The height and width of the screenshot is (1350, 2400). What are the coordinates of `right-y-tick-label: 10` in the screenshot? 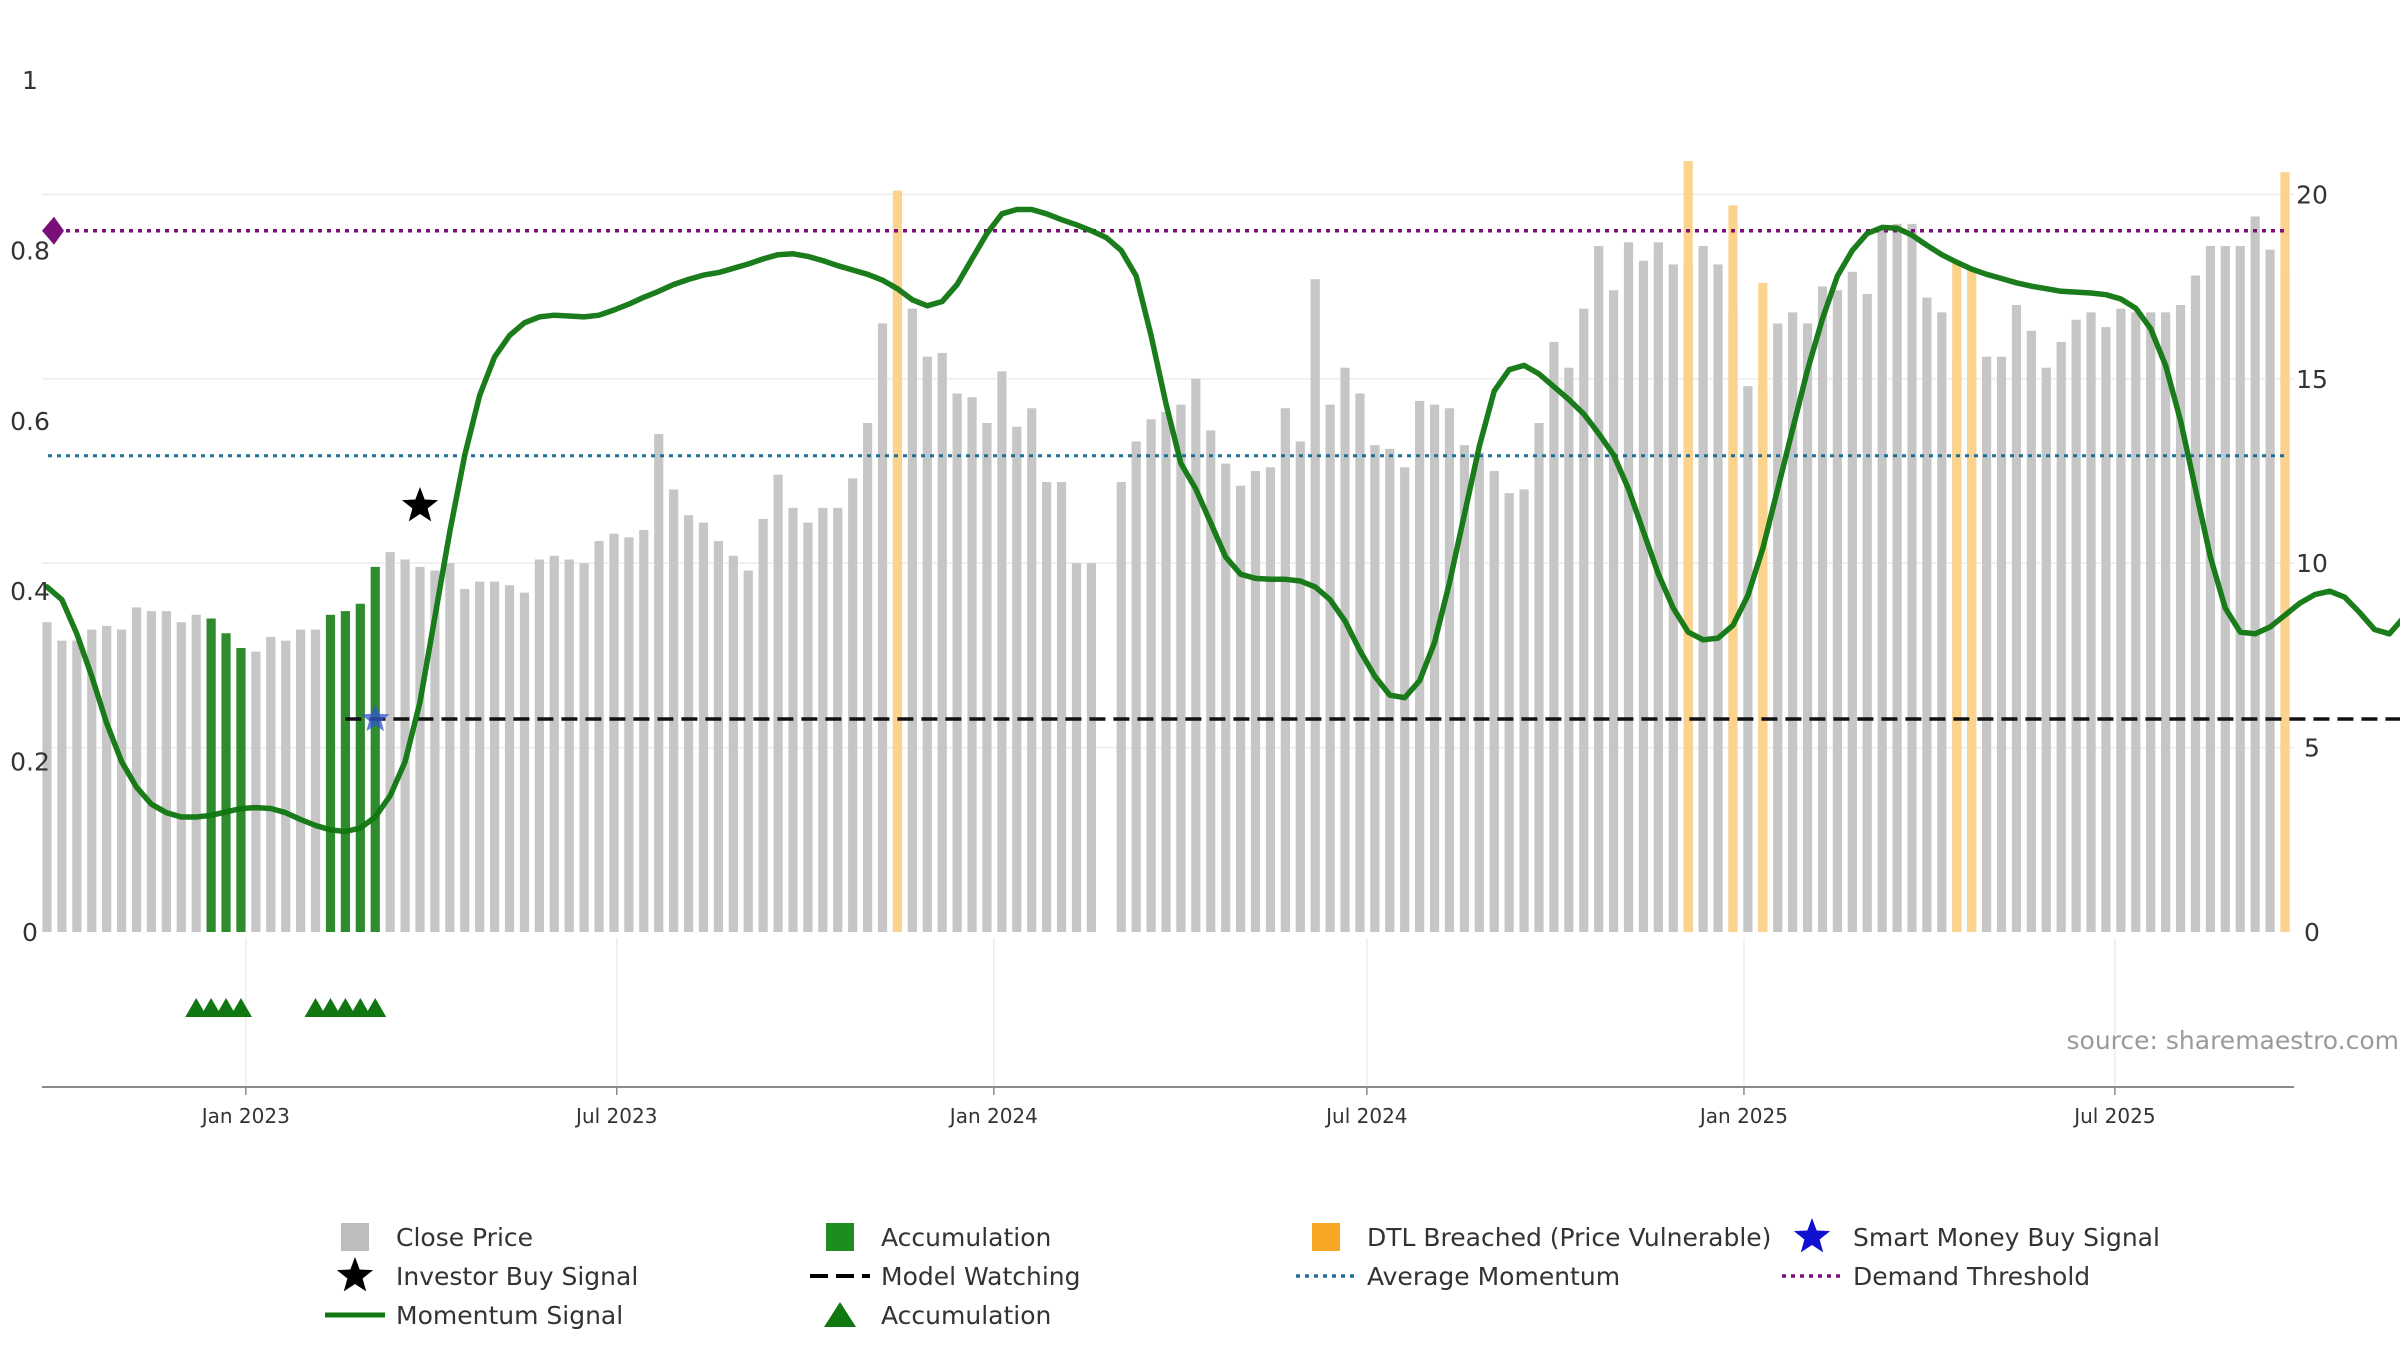 It's located at (2312, 563).